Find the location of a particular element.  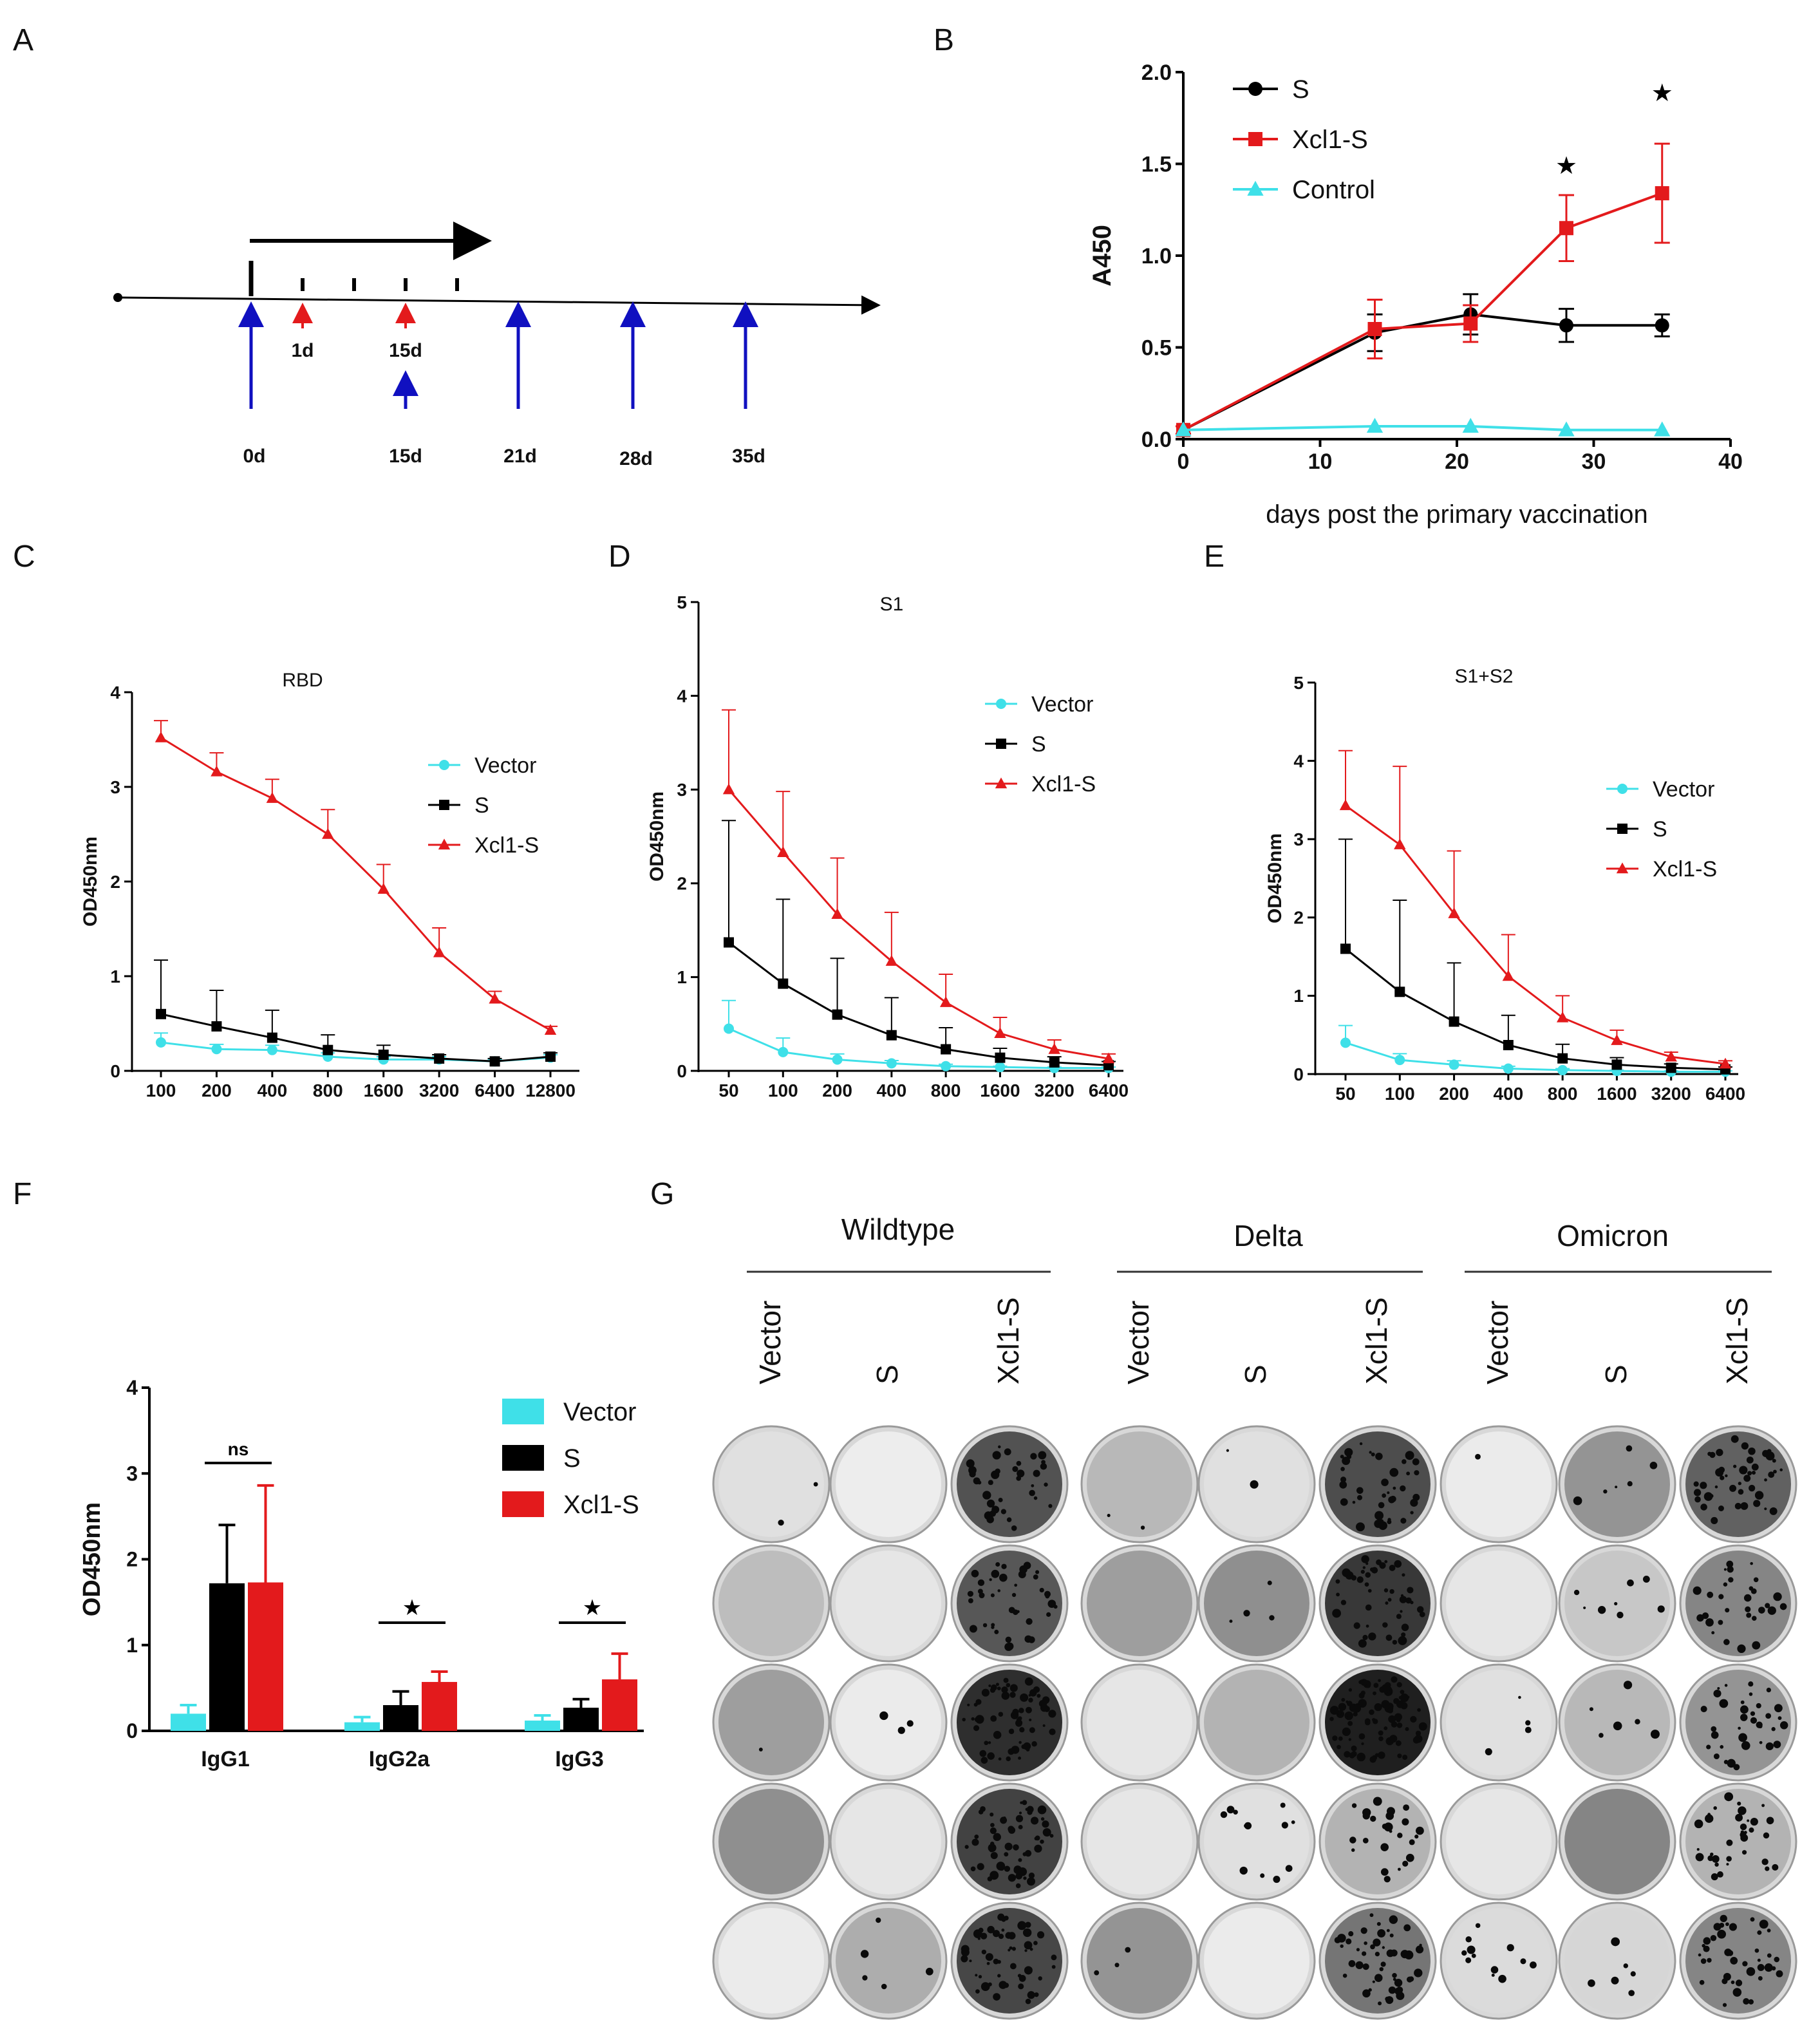

y-tick-label: 0.5 is located at coordinates (1156, 347).